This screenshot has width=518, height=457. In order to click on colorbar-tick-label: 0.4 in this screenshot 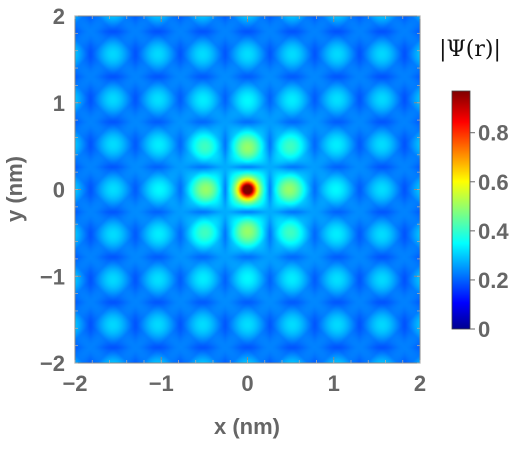, I will do `click(493, 231)`.